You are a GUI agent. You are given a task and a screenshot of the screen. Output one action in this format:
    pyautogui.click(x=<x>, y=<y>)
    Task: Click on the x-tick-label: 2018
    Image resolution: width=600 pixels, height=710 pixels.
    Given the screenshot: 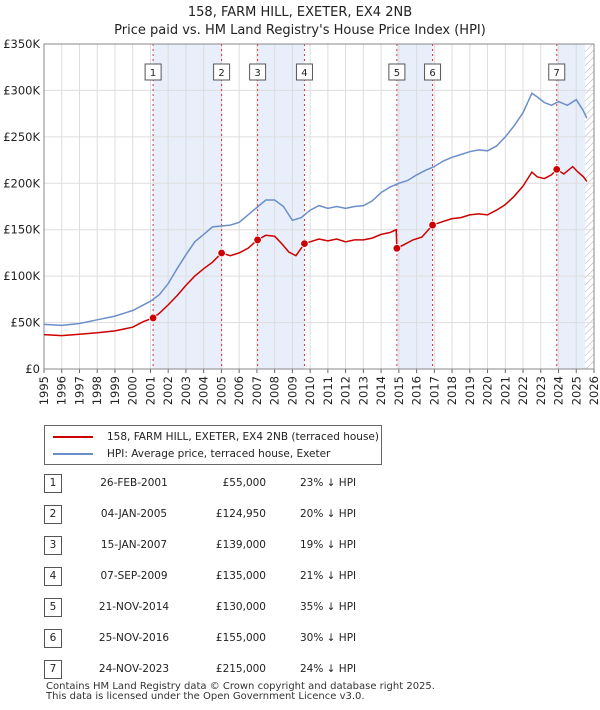 What is the action you would take?
    pyautogui.click(x=452, y=390)
    